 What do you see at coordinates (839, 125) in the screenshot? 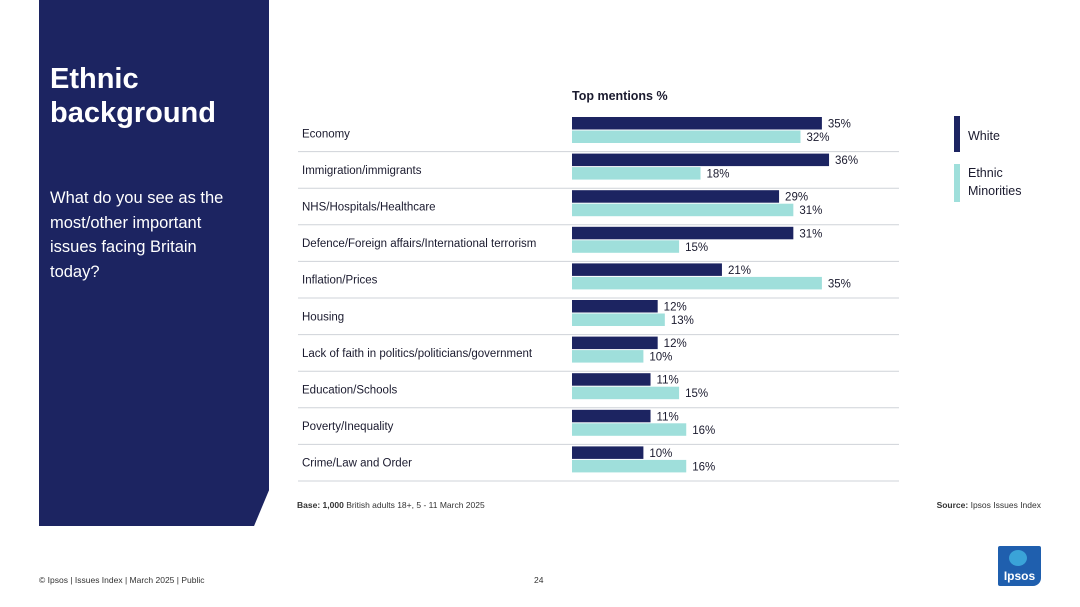
I see `data-label-white-economy: 35%` at bounding box center [839, 125].